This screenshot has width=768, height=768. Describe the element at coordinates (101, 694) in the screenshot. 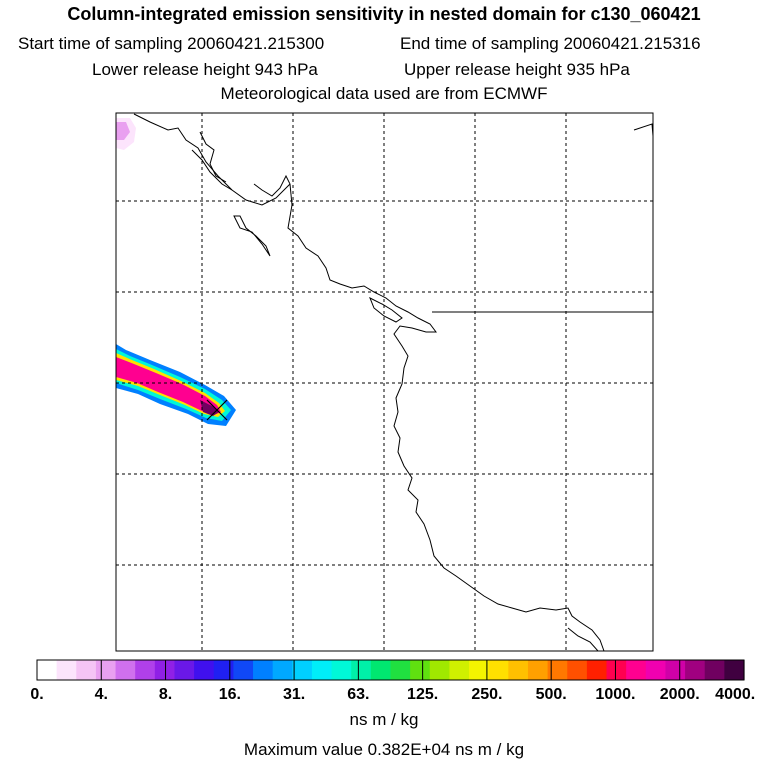

I see `colorbar-tick-label: 4.` at that location.